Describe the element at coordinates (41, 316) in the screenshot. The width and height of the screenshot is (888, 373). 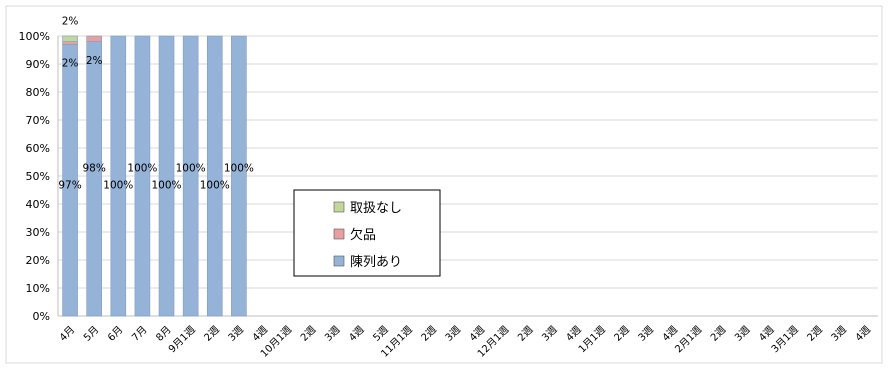
I see `y-tick-label: 0%` at that location.